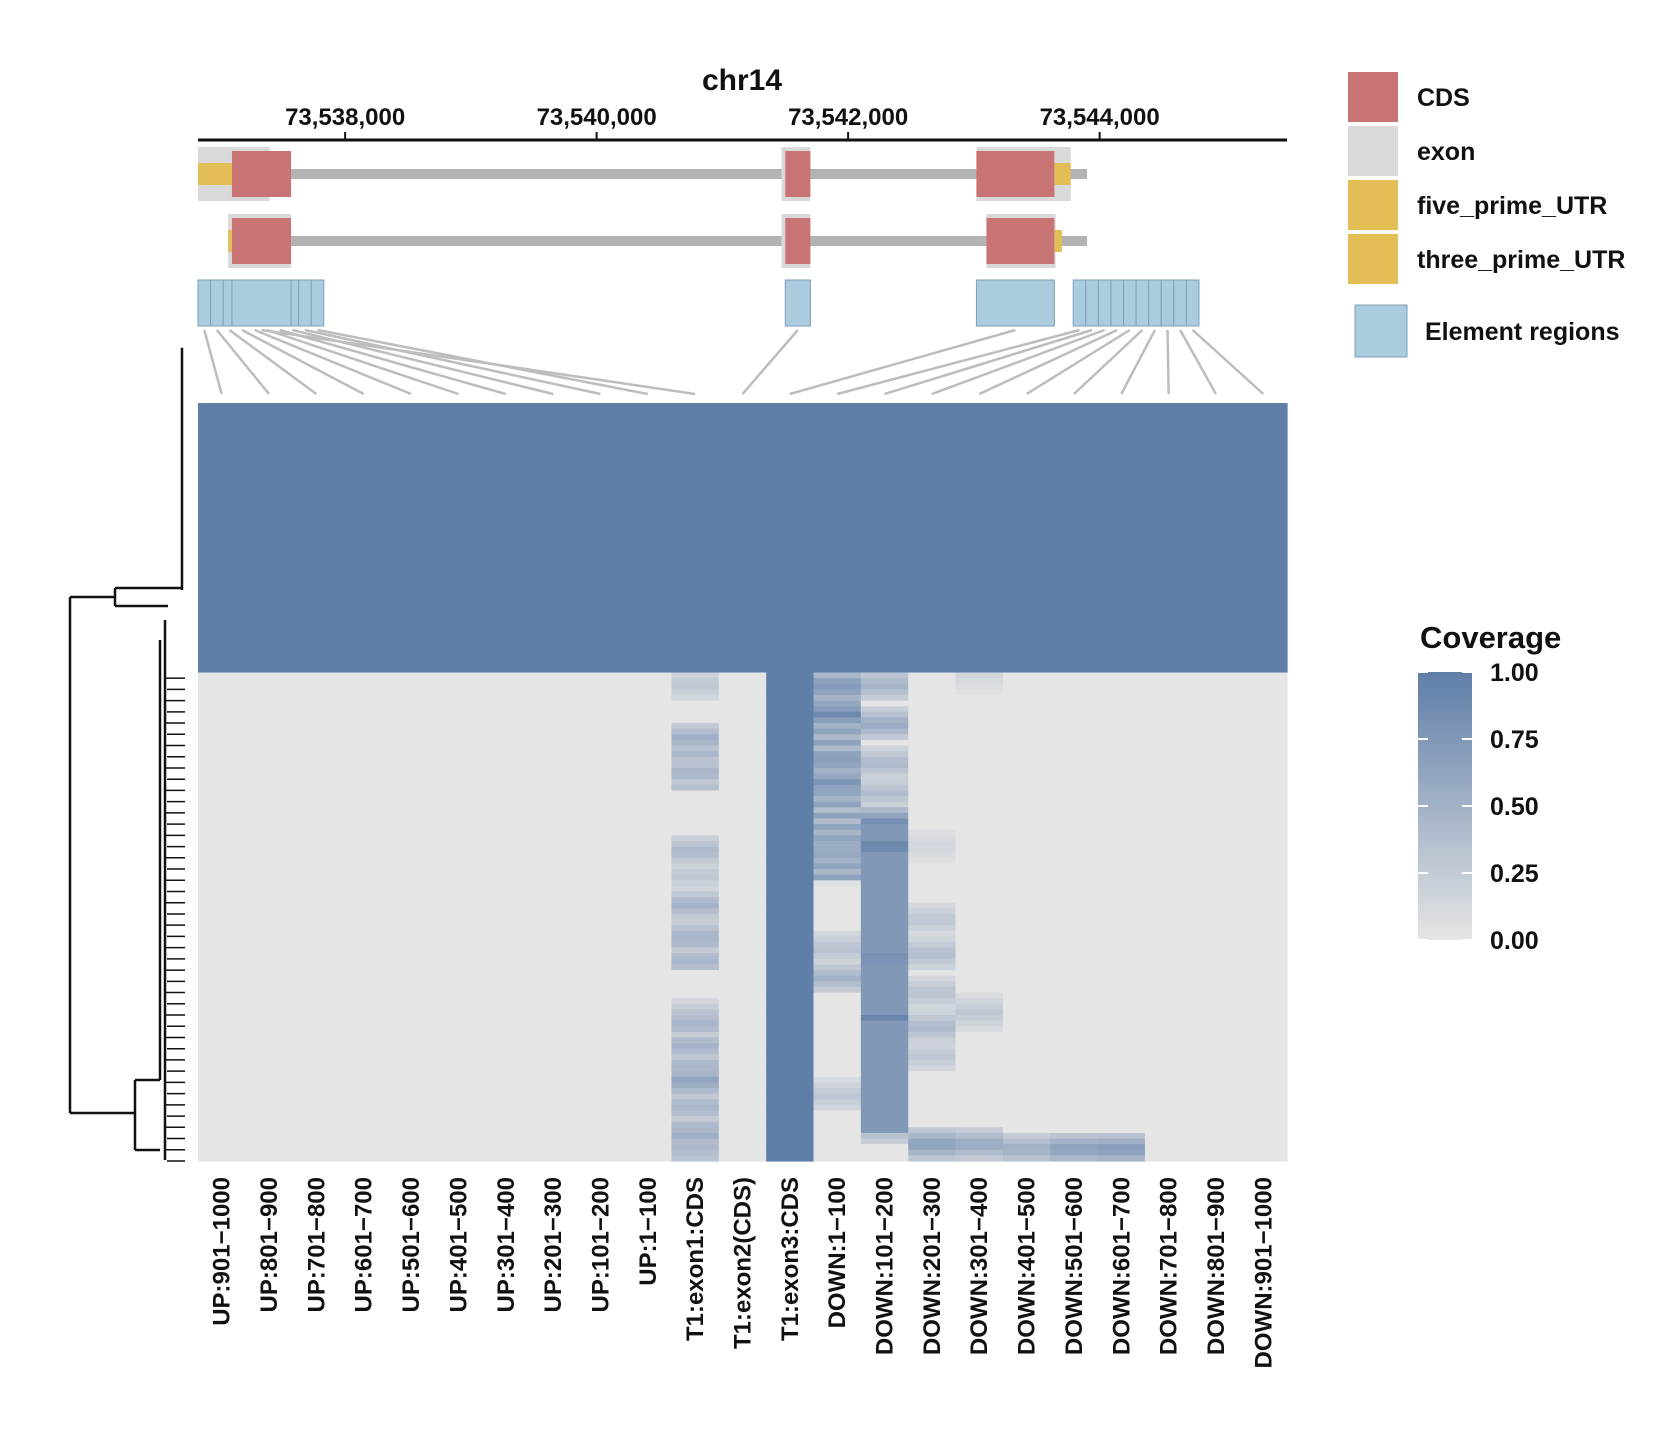 The height and width of the screenshot is (1447, 1671). What do you see at coordinates (506, 1244) in the screenshot?
I see `column-label: UP:301−400` at bounding box center [506, 1244].